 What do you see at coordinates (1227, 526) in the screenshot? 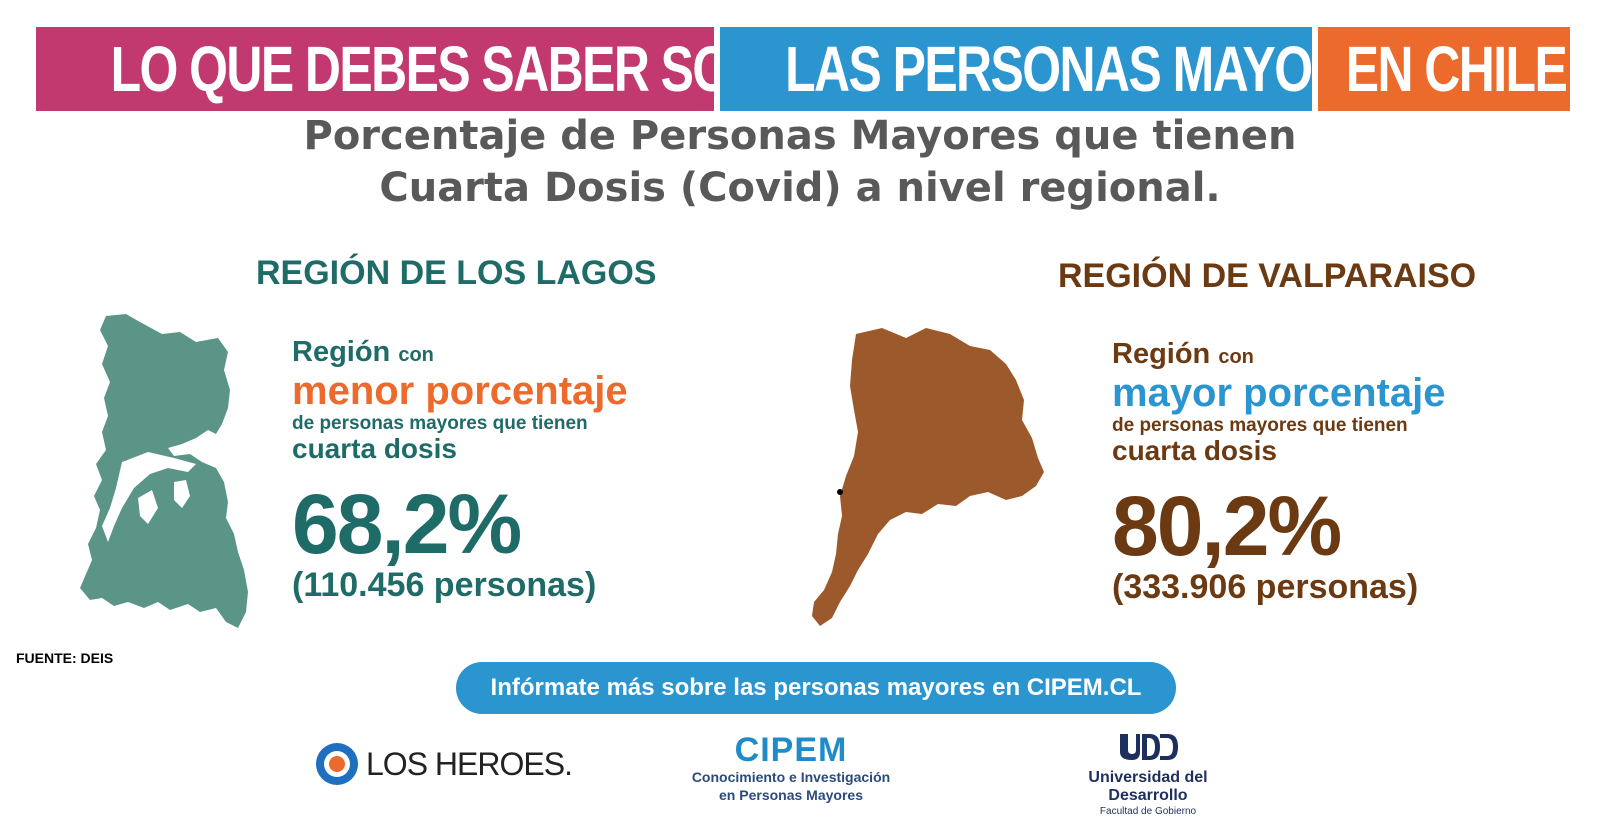
I see `percentage-value: 80,2%` at bounding box center [1227, 526].